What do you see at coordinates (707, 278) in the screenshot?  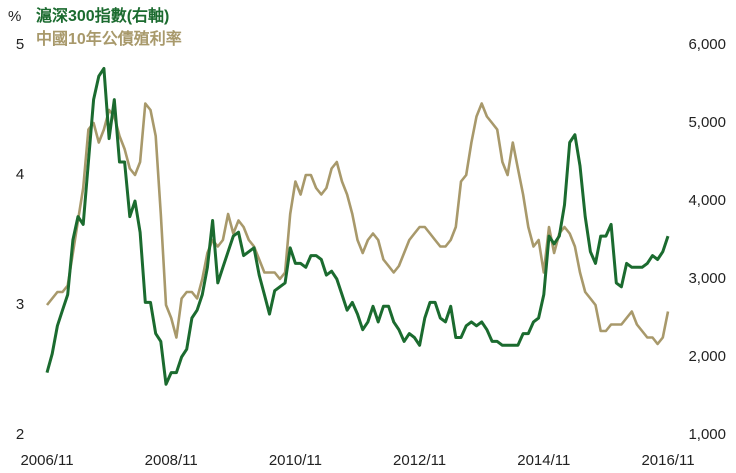 I see `y2-tick-label: 3,000` at bounding box center [707, 278].